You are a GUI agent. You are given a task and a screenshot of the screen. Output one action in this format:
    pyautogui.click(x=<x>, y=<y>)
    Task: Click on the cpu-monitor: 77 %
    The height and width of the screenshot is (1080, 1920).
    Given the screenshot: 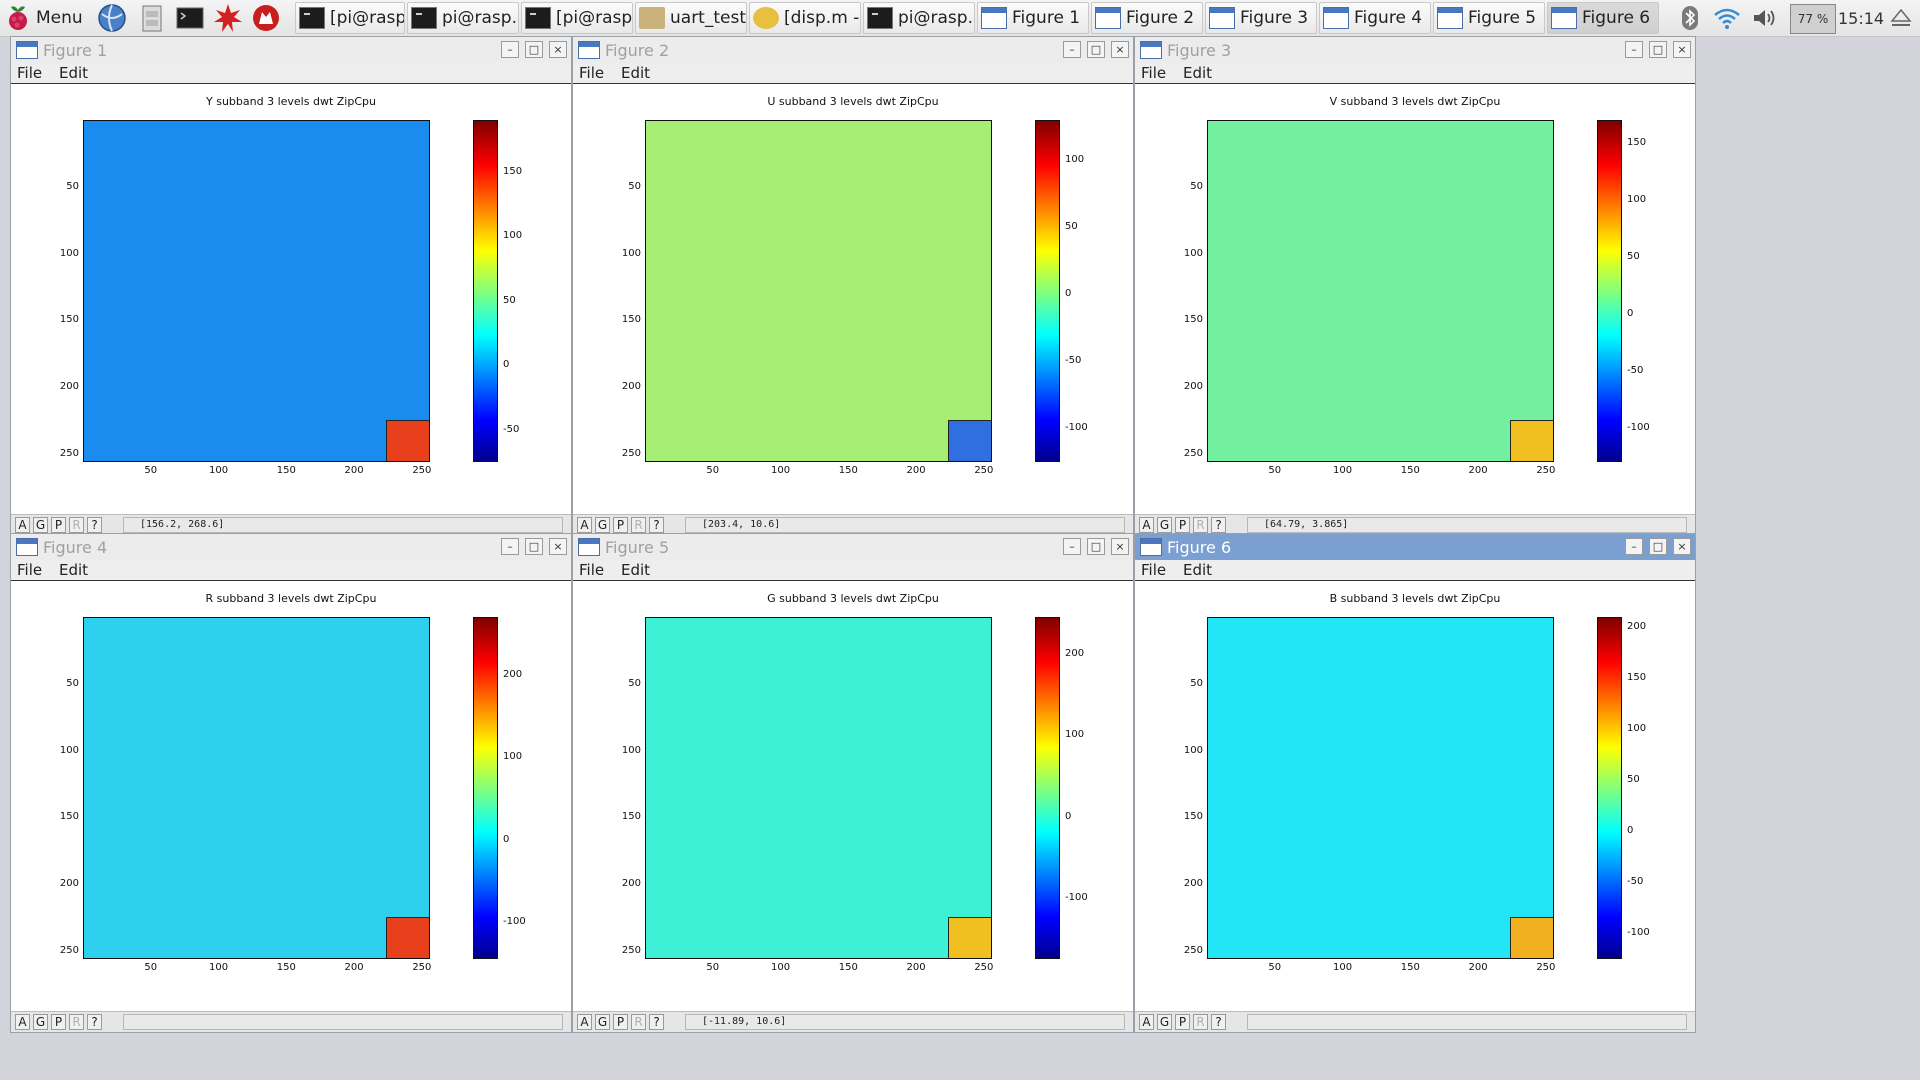 What is the action you would take?
    pyautogui.click(x=1813, y=19)
    